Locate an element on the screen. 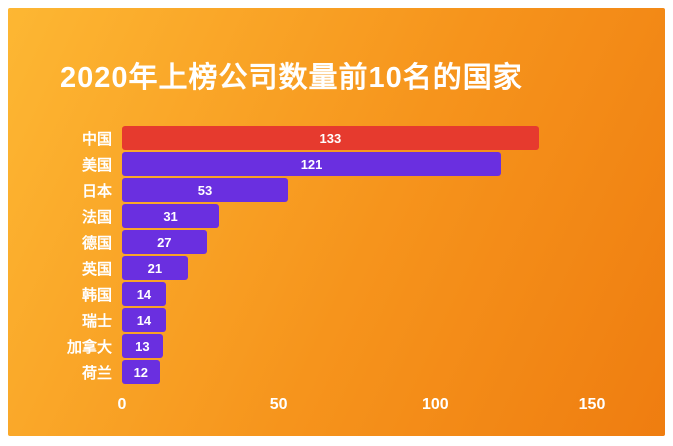 Image resolution: width=673 pixels, height=446 pixels. chart-row: 荷兰 12 is located at coordinates (338, 372).